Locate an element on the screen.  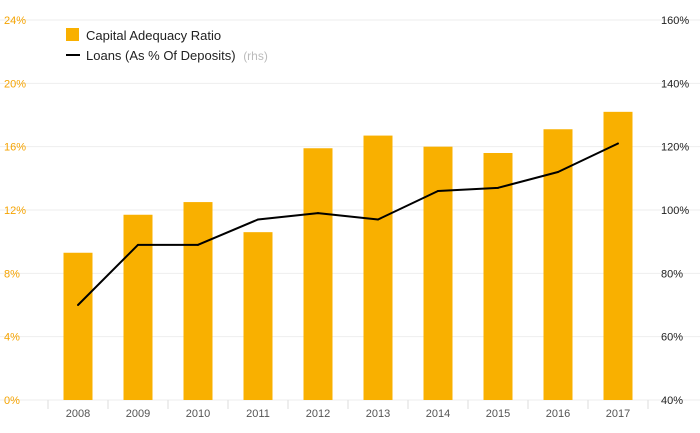
legend-rhs-note: (rhs) is located at coordinates (255, 56).